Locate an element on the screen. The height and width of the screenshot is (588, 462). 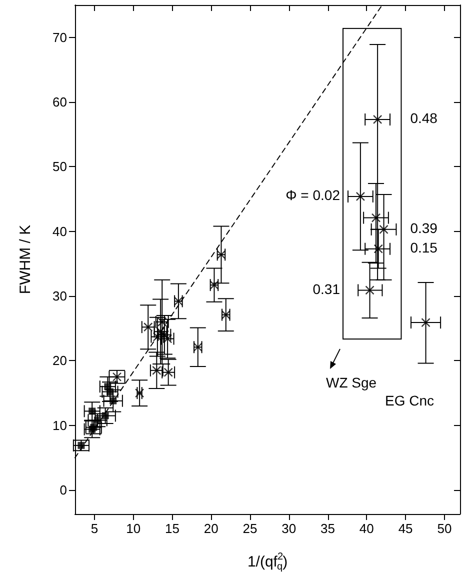
x-tick-label: 30 is located at coordinates (289, 528).